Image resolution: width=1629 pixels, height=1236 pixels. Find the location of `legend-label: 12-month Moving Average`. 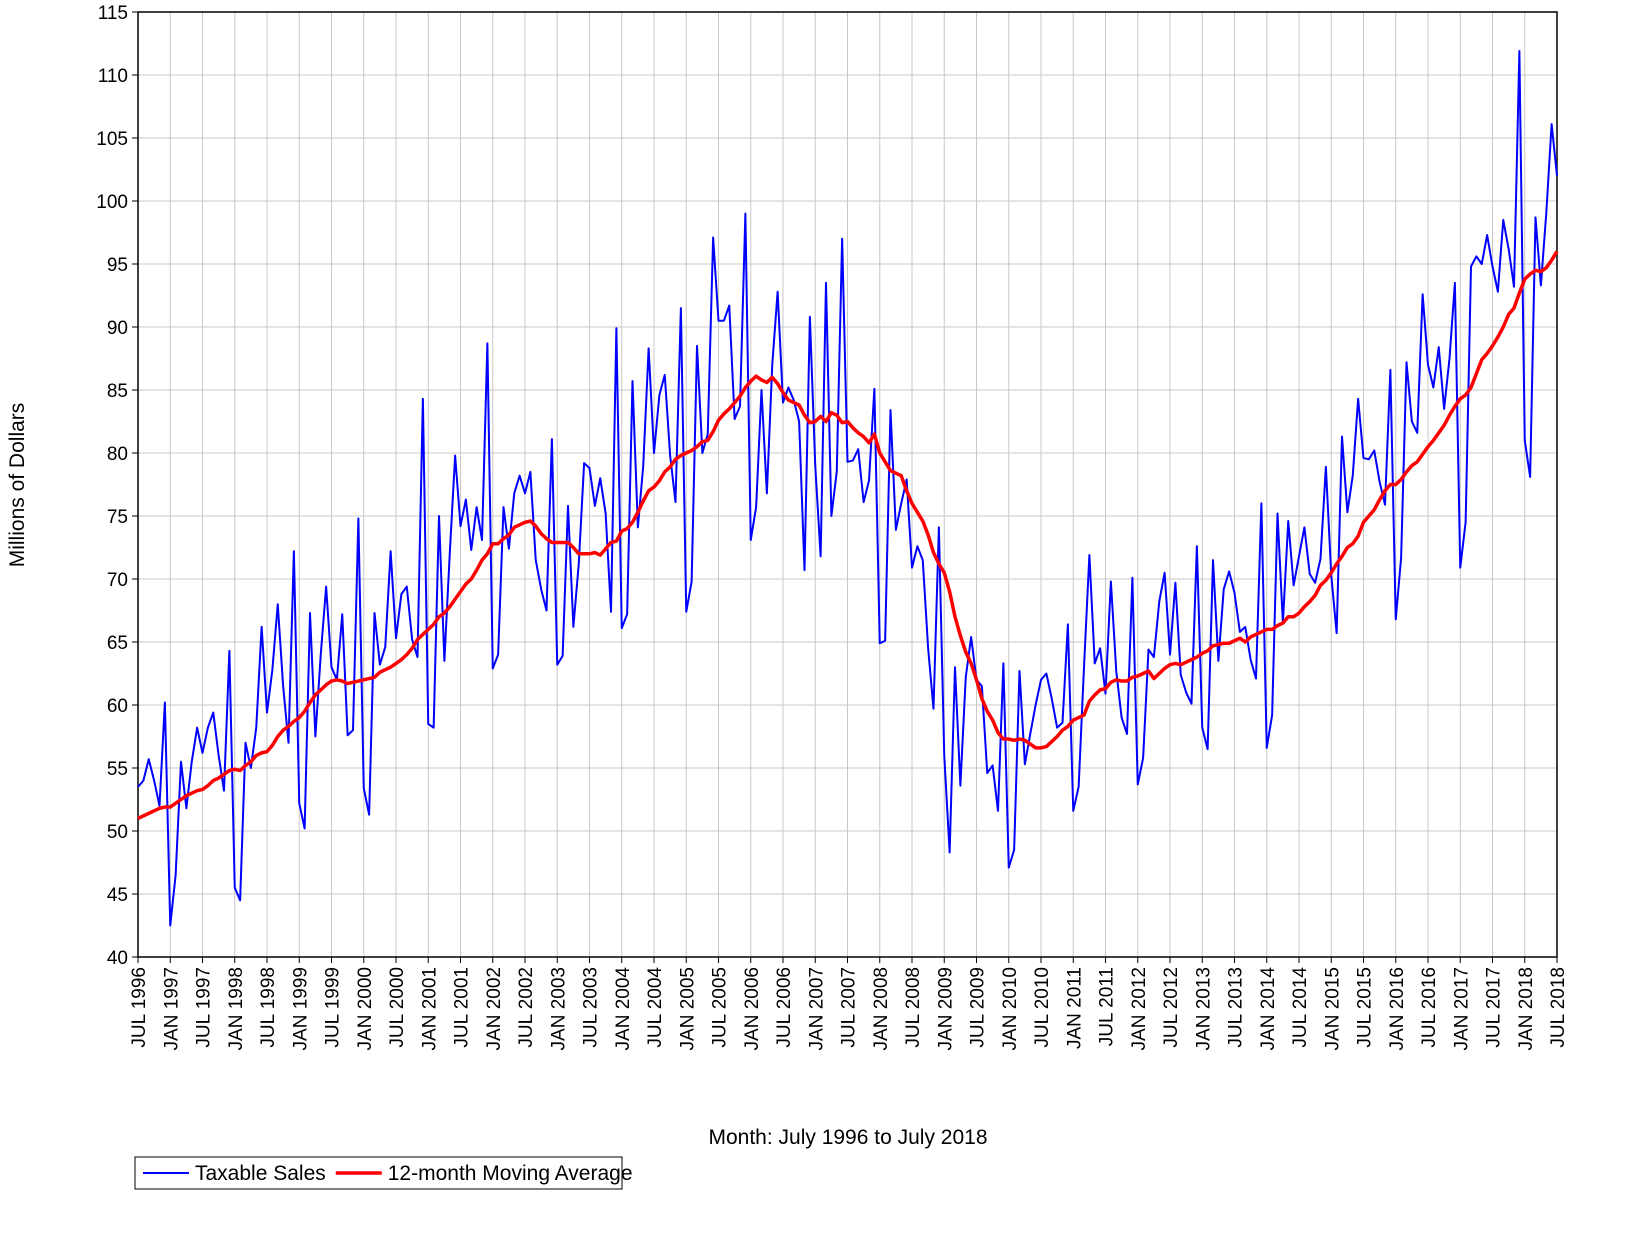

legend-label: 12-month Moving Average is located at coordinates (510, 1173).